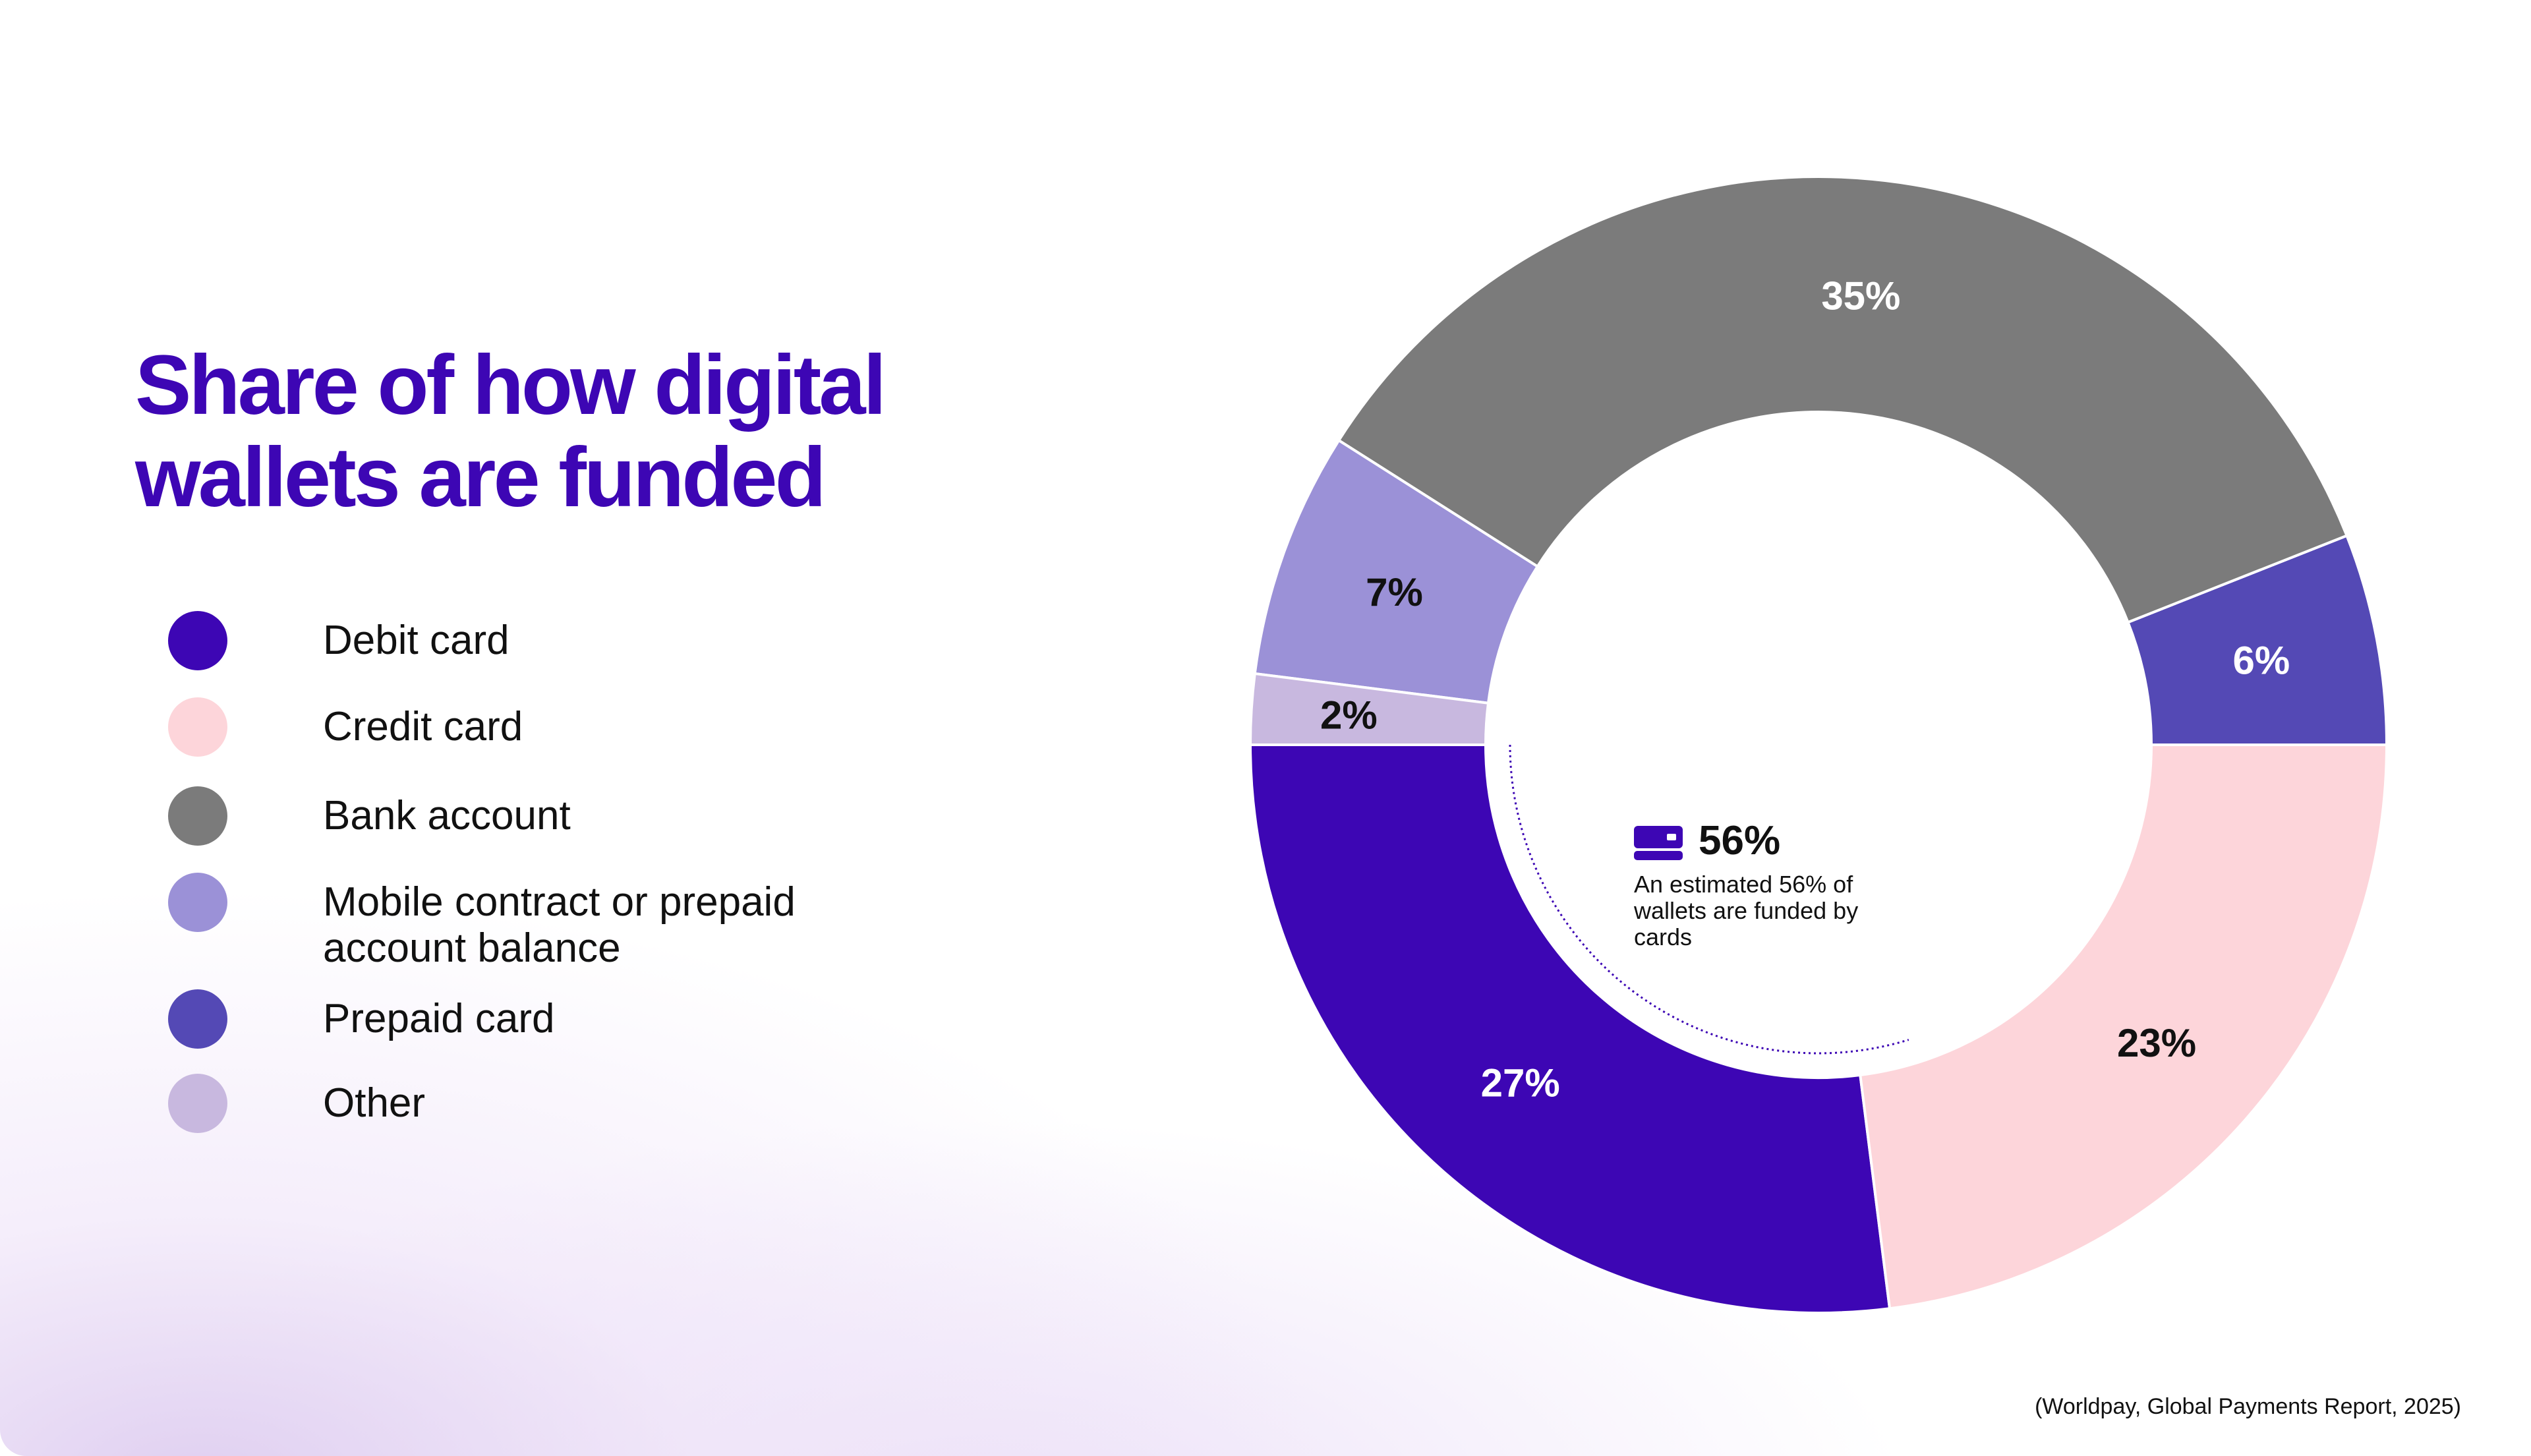  I want to click on legend-label: Credit card, so click(423, 726).